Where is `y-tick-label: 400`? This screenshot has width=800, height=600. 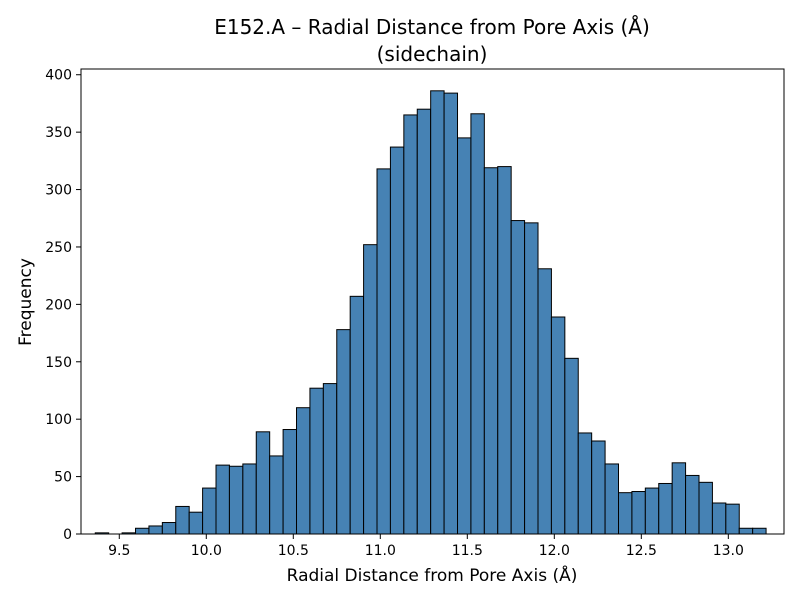
y-tick-label: 400 is located at coordinates (58, 76).